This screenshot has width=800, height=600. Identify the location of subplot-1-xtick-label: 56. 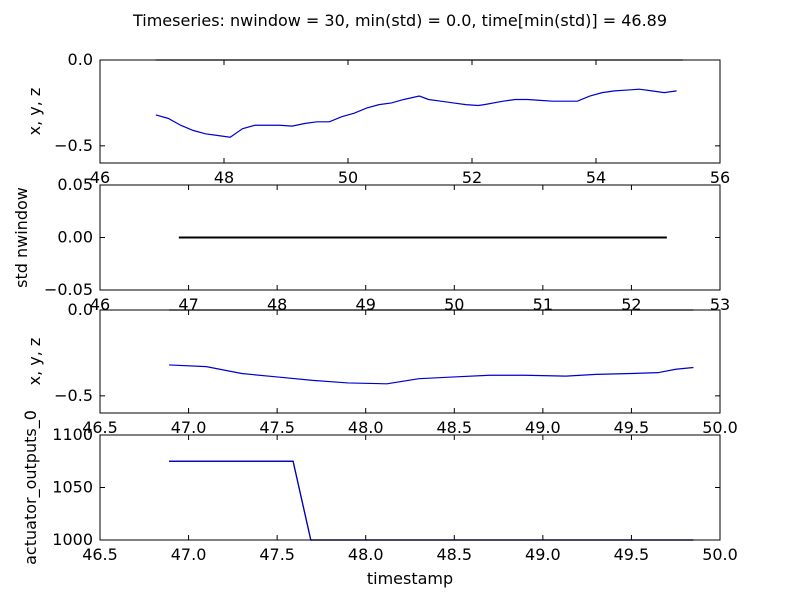
(720, 177).